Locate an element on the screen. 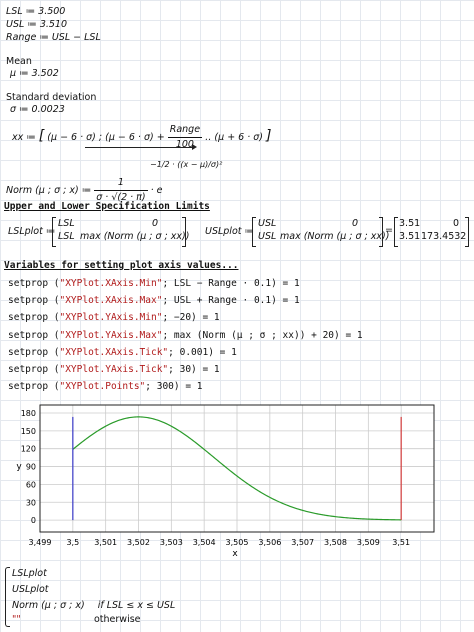 Image resolution: width=474 pixels, height=632 pixels. norm-curve is located at coordinates (237, 468).